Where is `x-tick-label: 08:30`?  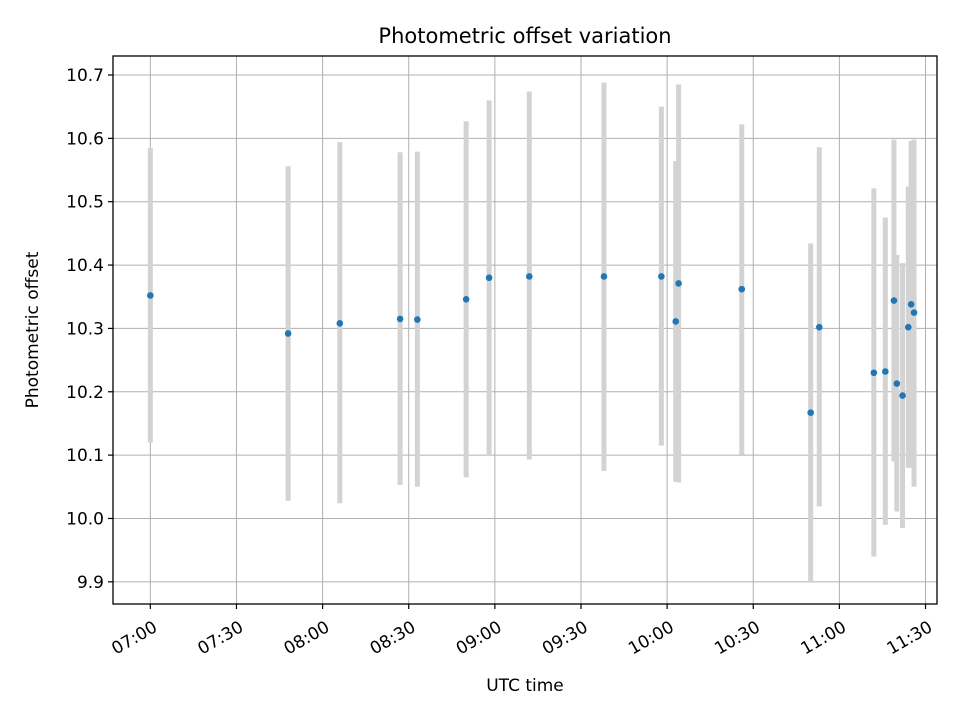 x-tick-label: 08:30 is located at coordinates (393, 638).